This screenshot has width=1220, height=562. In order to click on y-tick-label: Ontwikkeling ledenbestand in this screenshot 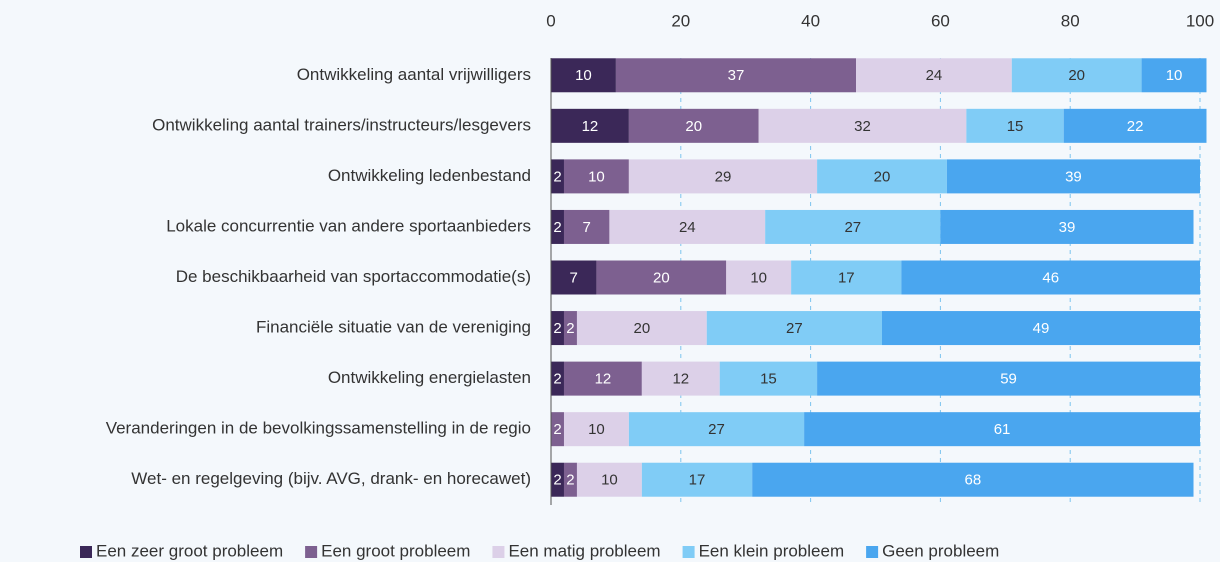, I will do `click(429, 175)`.